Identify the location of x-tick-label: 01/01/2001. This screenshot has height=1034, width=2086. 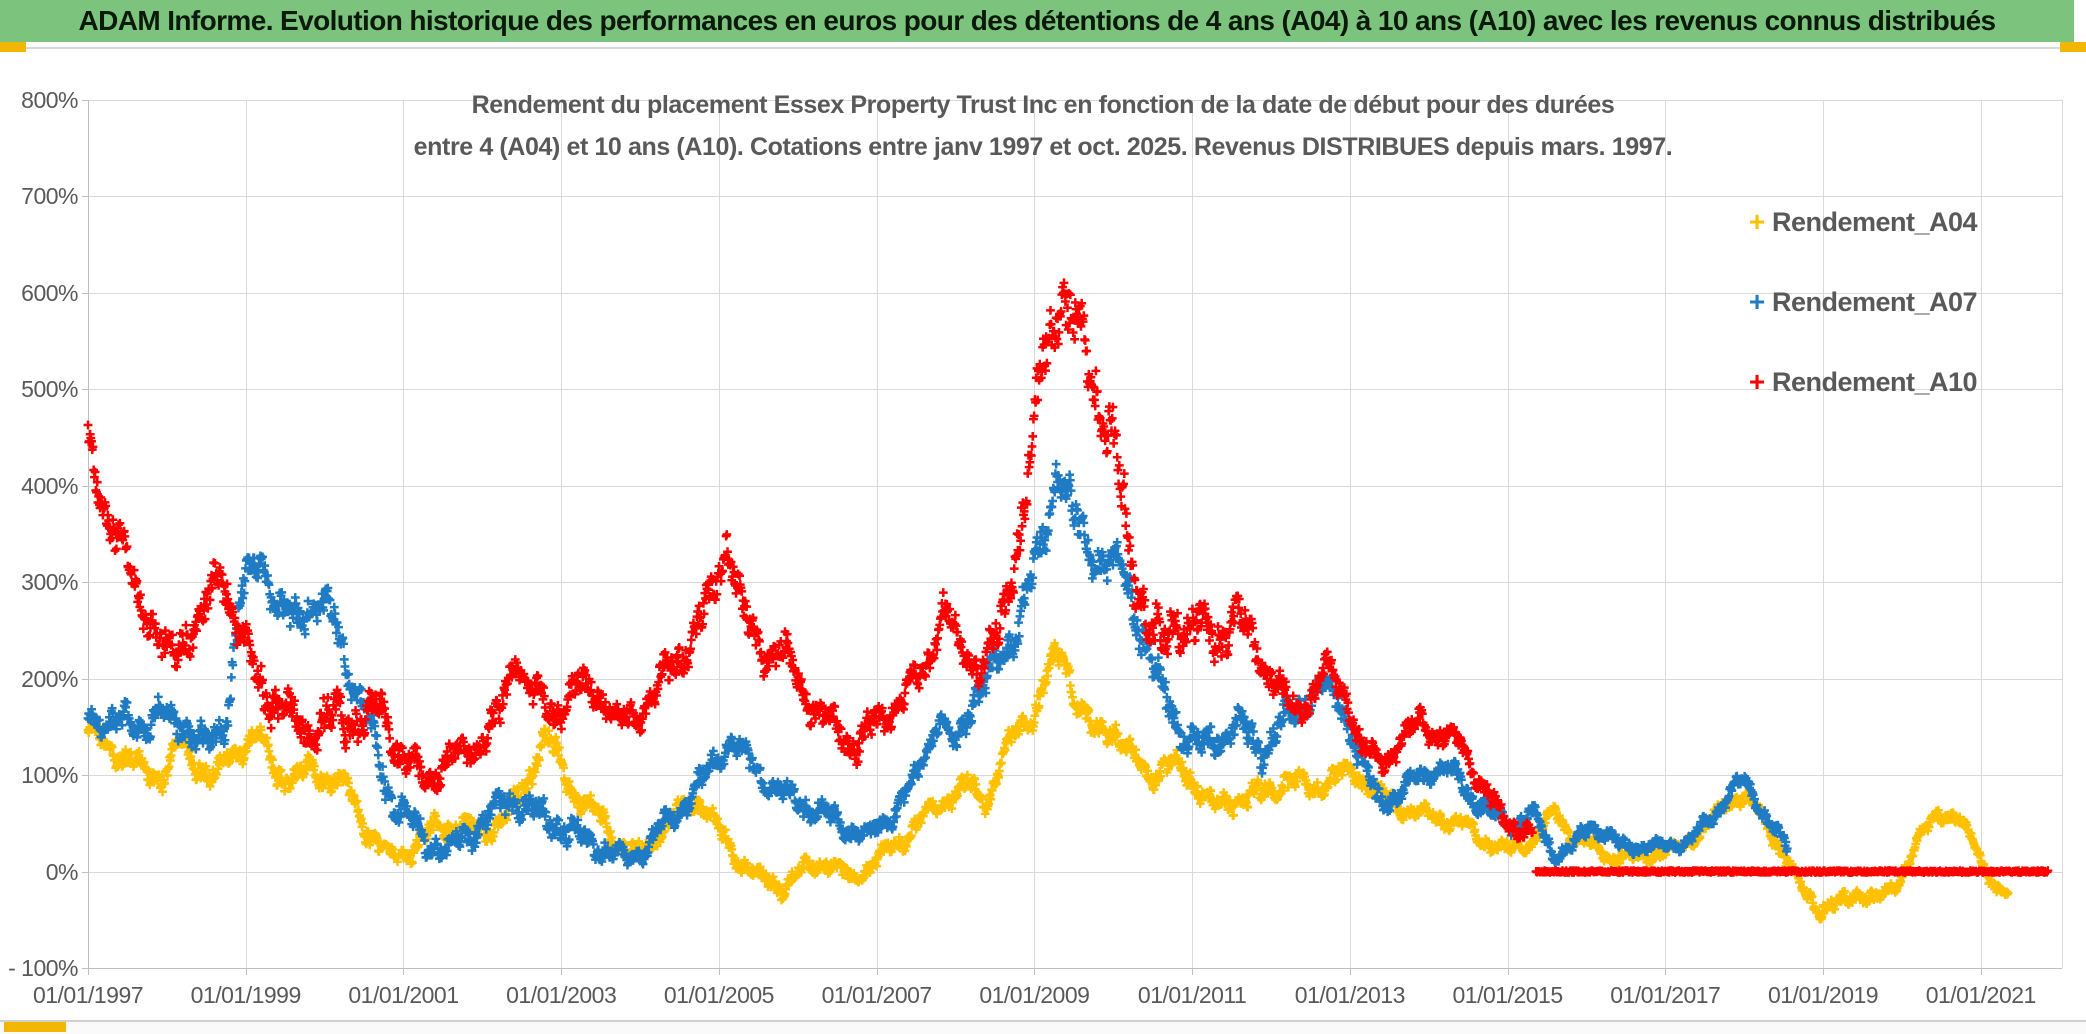
(403, 995).